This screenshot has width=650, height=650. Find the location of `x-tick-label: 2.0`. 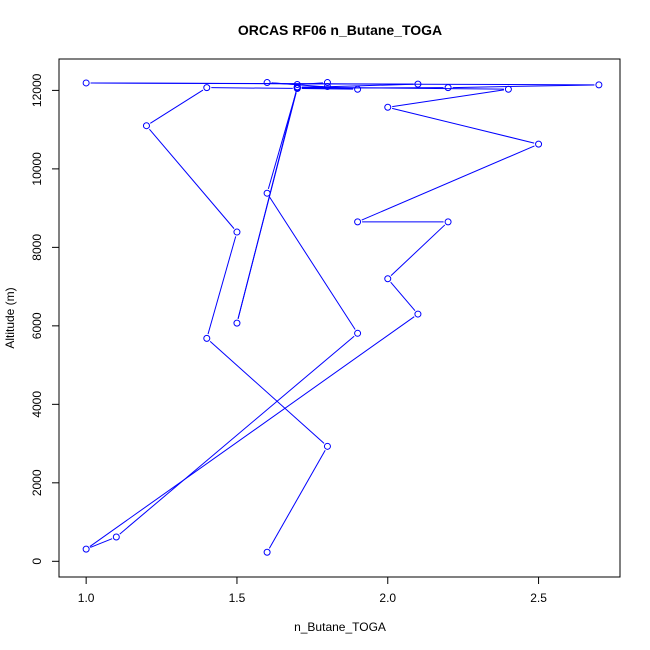

x-tick-label: 2.0 is located at coordinates (387, 598).